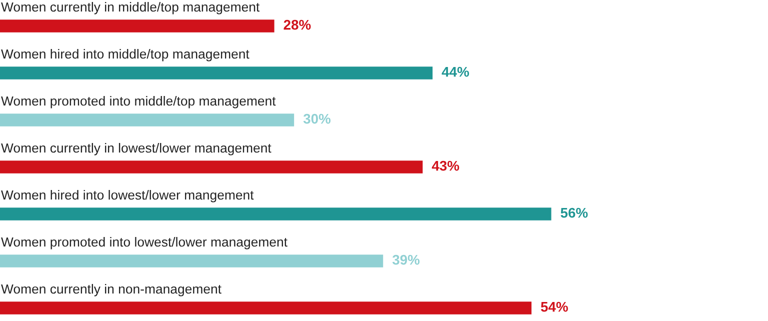 This screenshot has height=321, width=768. I want to click on data-label: 28%, so click(297, 25).